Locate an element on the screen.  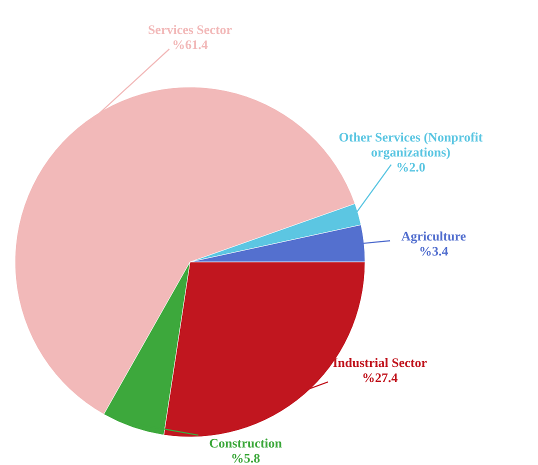
data-label: %3.4 is located at coordinates (434, 250).